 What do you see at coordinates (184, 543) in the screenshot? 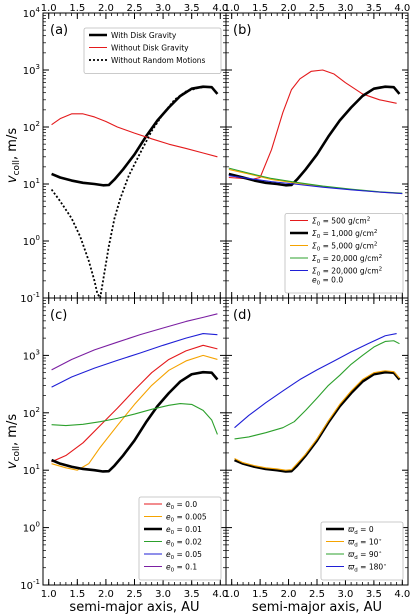
I see `legend-label: e0 = 0.02` at bounding box center [184, 543].